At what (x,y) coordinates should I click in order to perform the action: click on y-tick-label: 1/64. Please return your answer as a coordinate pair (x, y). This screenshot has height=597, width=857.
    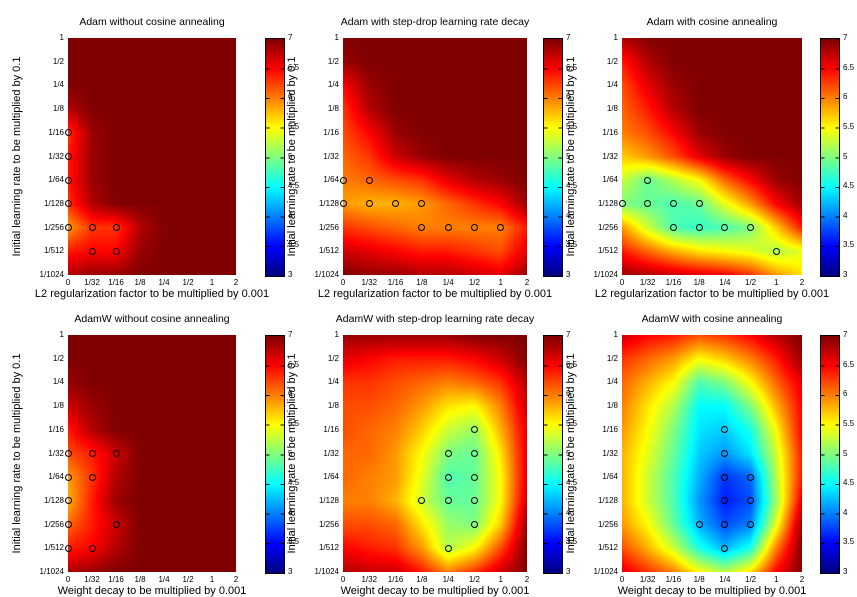
    Looking at the image, I should click on (331, 180).